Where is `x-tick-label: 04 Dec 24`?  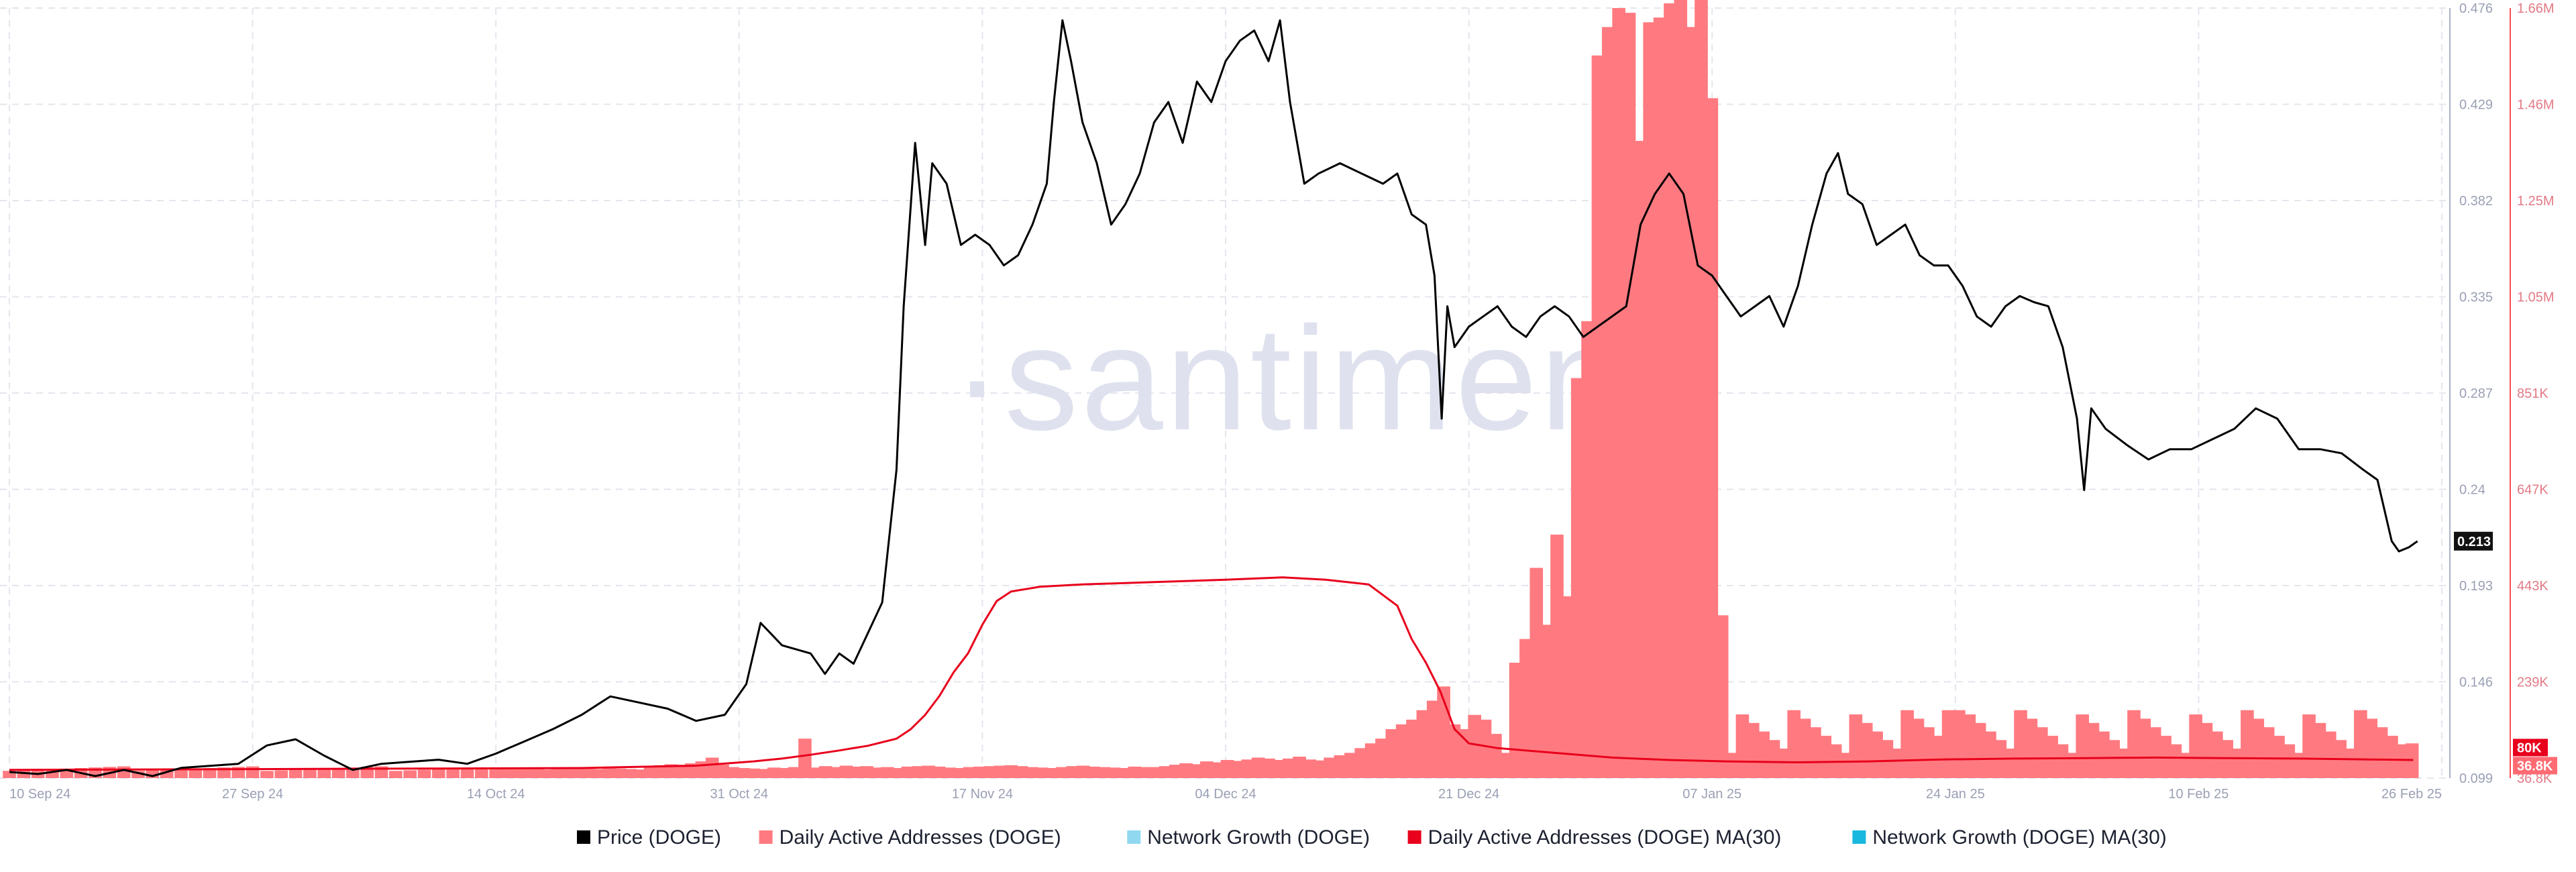
x-tick-label: 04 Dec 24 is located at coordinates (1225, 795).